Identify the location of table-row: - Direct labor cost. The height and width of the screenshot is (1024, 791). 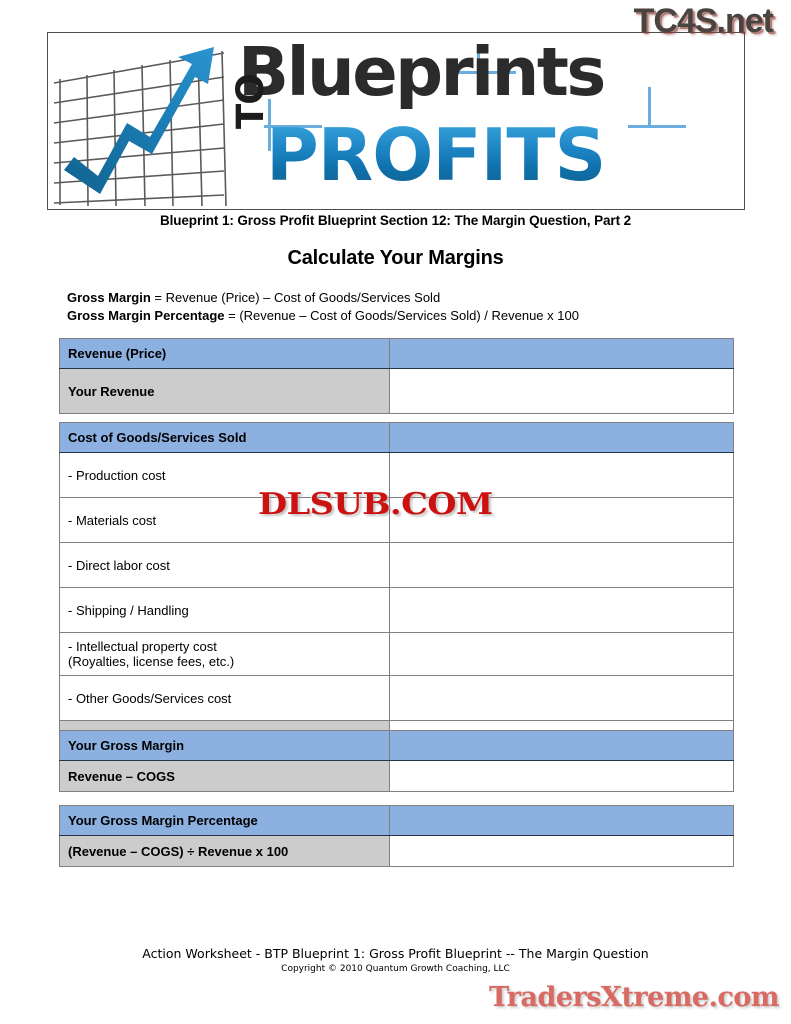
(396, 565).